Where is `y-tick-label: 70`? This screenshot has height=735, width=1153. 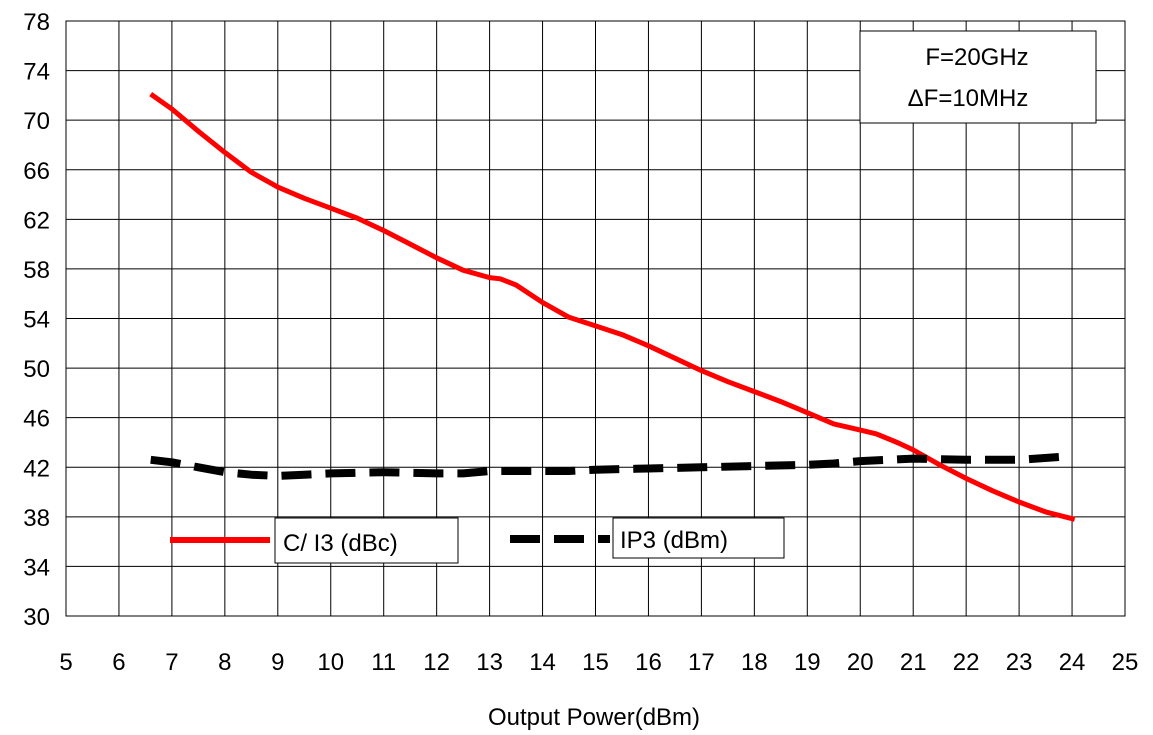
y-tick-label: 70 is located at coordinates (36, 121).